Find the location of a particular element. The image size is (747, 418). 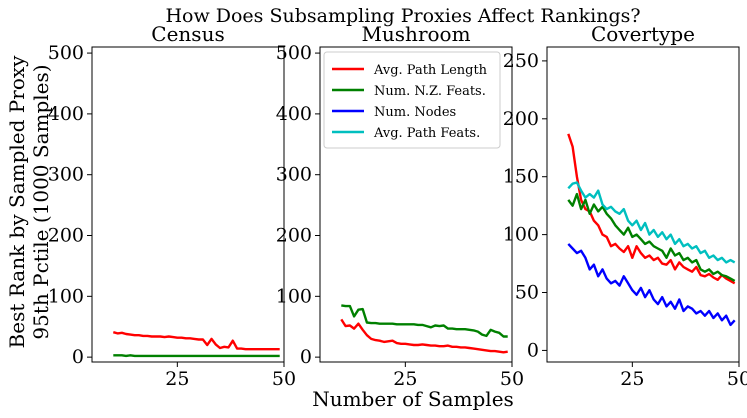

covertype-num-n-z-feats-line is located at coordinates (651, 237).